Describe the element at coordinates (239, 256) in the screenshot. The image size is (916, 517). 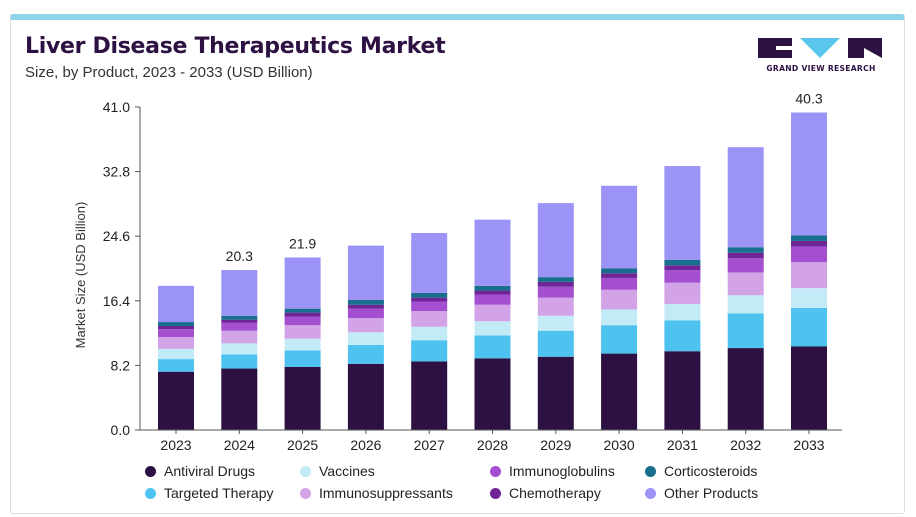
I see `data-label-total: 20.3` at that location.